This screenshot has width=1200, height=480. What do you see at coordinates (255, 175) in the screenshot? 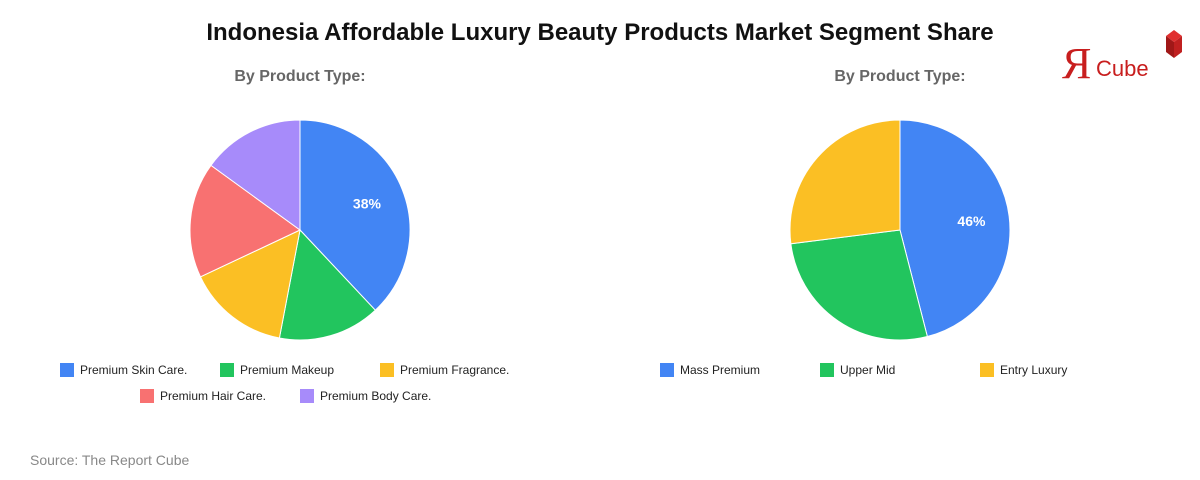
I see `pie-slice-premium-body-care` at bounding box center [255, 175].